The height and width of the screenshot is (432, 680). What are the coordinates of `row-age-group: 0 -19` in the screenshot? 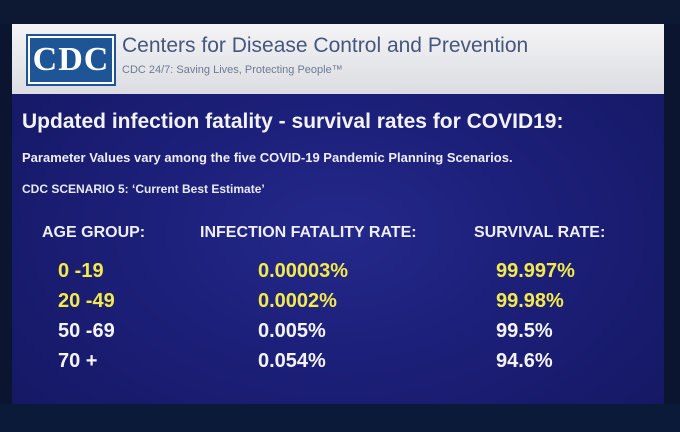 It's located at (81, 271).